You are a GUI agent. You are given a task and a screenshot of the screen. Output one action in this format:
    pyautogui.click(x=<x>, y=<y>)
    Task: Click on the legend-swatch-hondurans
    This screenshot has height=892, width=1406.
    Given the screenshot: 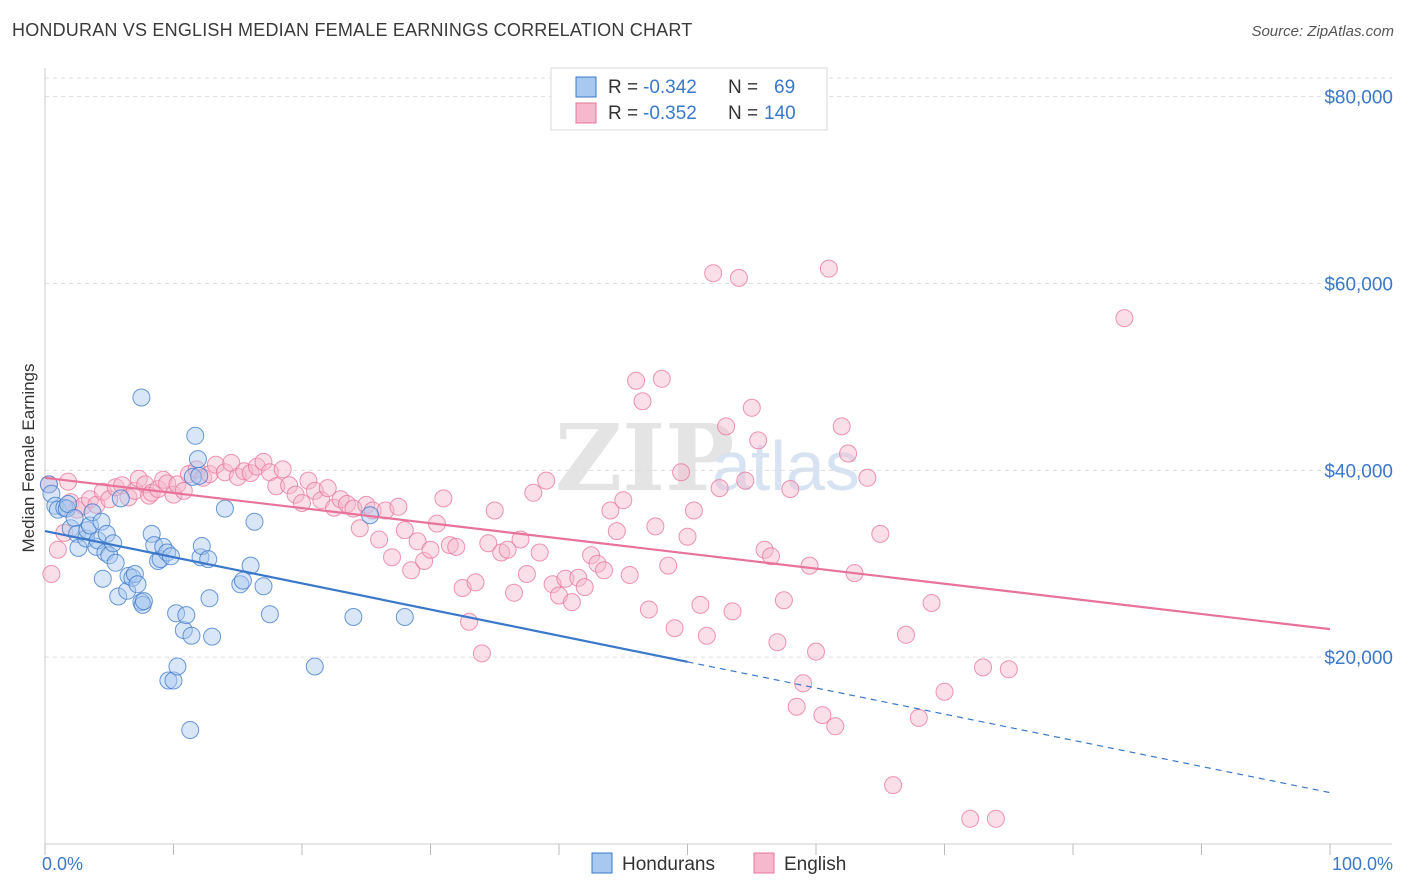 What is the action you would take?
    pyautogui.click(x=586, y=87)
    